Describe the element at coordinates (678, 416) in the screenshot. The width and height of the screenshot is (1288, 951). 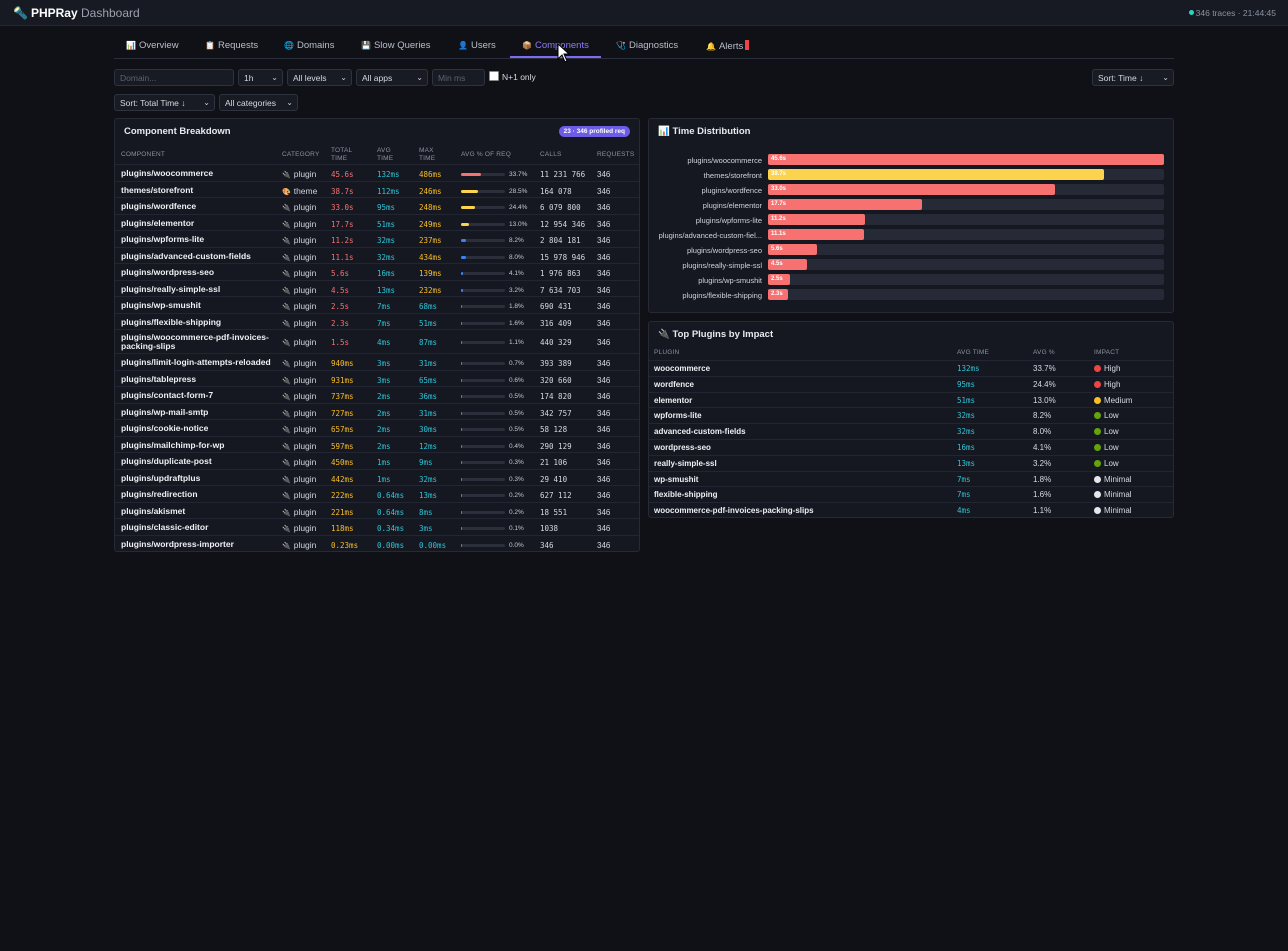
I see `plugin-name: wpforms-lite` at that location.